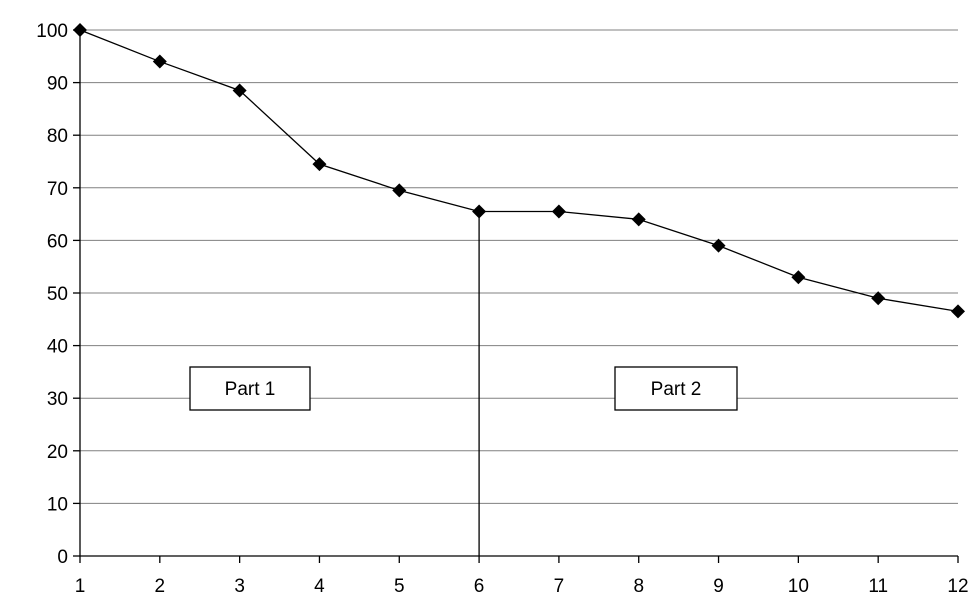  Describe the element at coordinates (57, 347) in the screenshot. I see `y-tick-label-40: 40` at that location.